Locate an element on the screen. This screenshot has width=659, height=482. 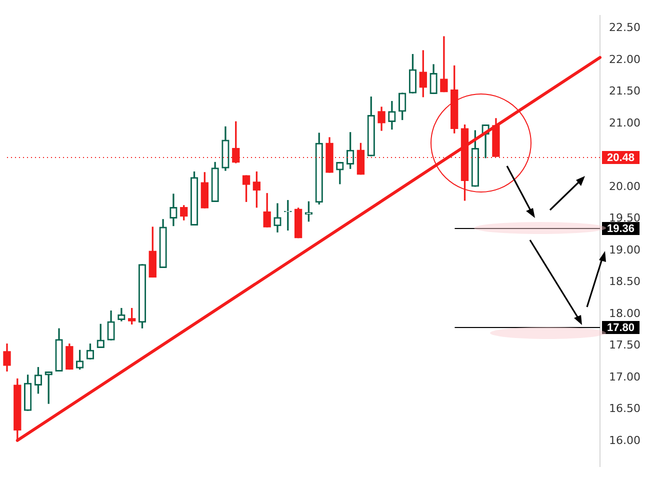
y-tick-label: 19.50 is located at coordinates (624, 218).